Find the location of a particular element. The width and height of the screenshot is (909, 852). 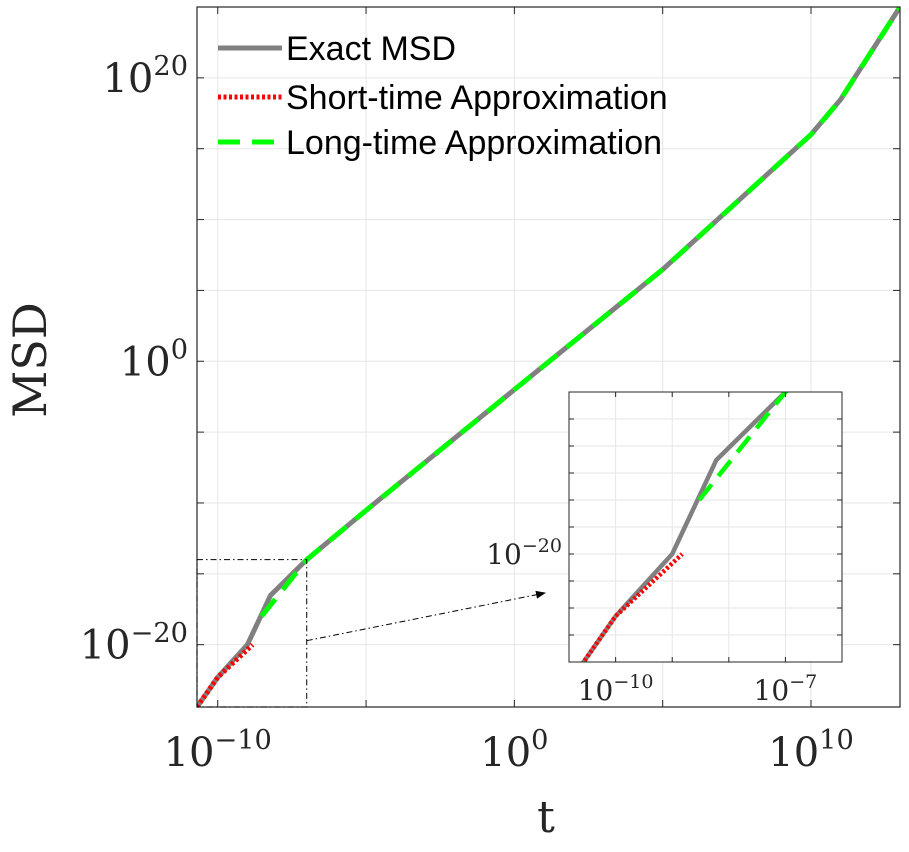

main-series-short-time-approximation is located at coordinates (226, 674).